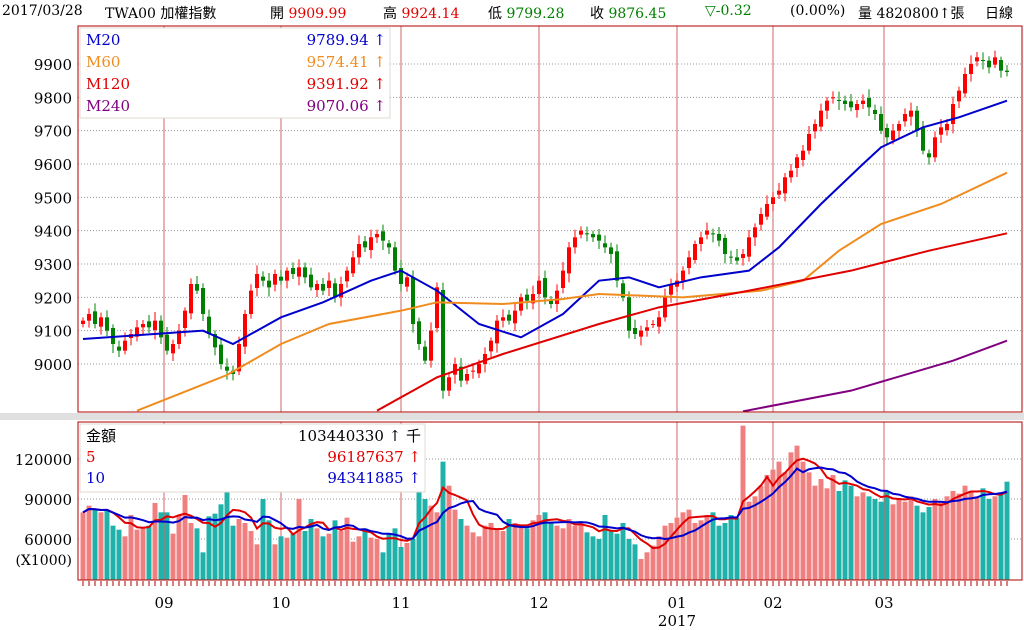 The image size is (1024, 630). What do you see at coordinates (53, 198) in the screenshot?
I see `price-tick-label: 9500` at bounding box center [53, 198].